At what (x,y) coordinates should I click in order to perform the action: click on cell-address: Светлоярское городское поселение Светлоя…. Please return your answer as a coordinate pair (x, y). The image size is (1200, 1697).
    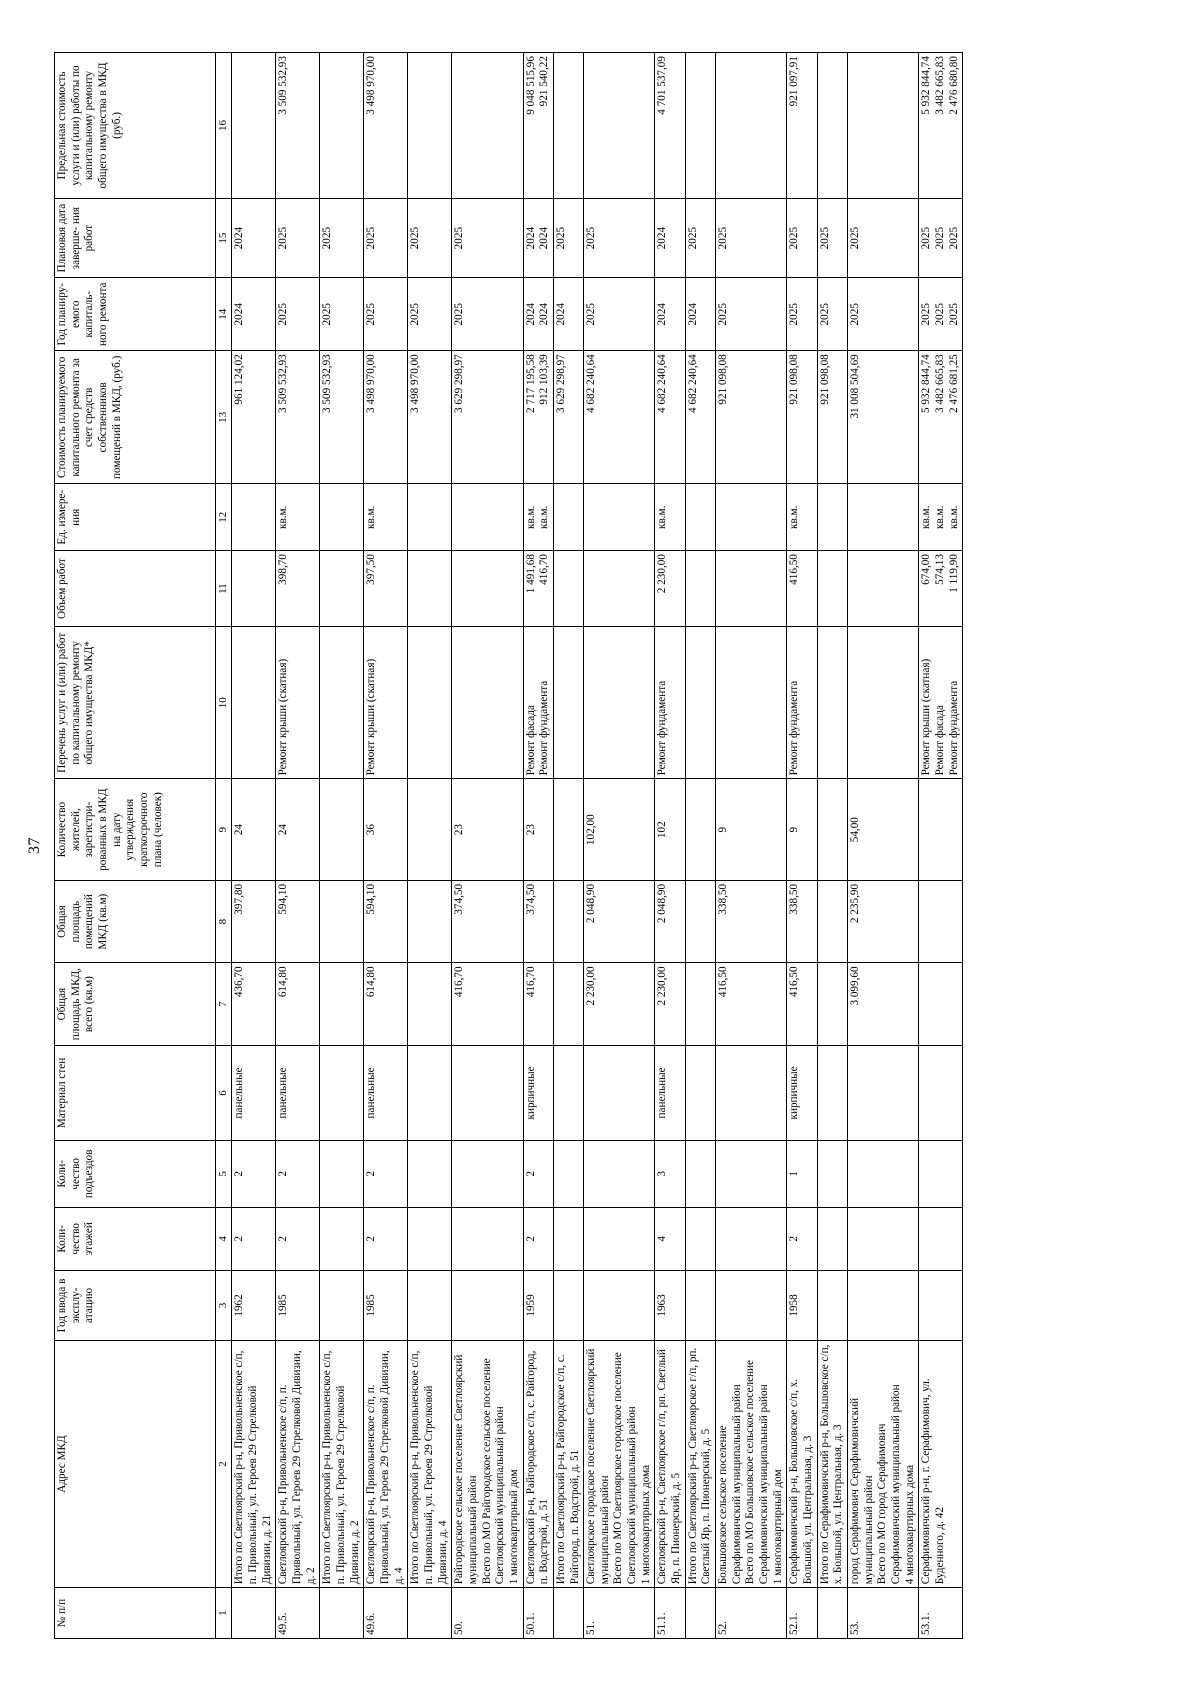
    Looking at the image, I should click on (619, 1464).